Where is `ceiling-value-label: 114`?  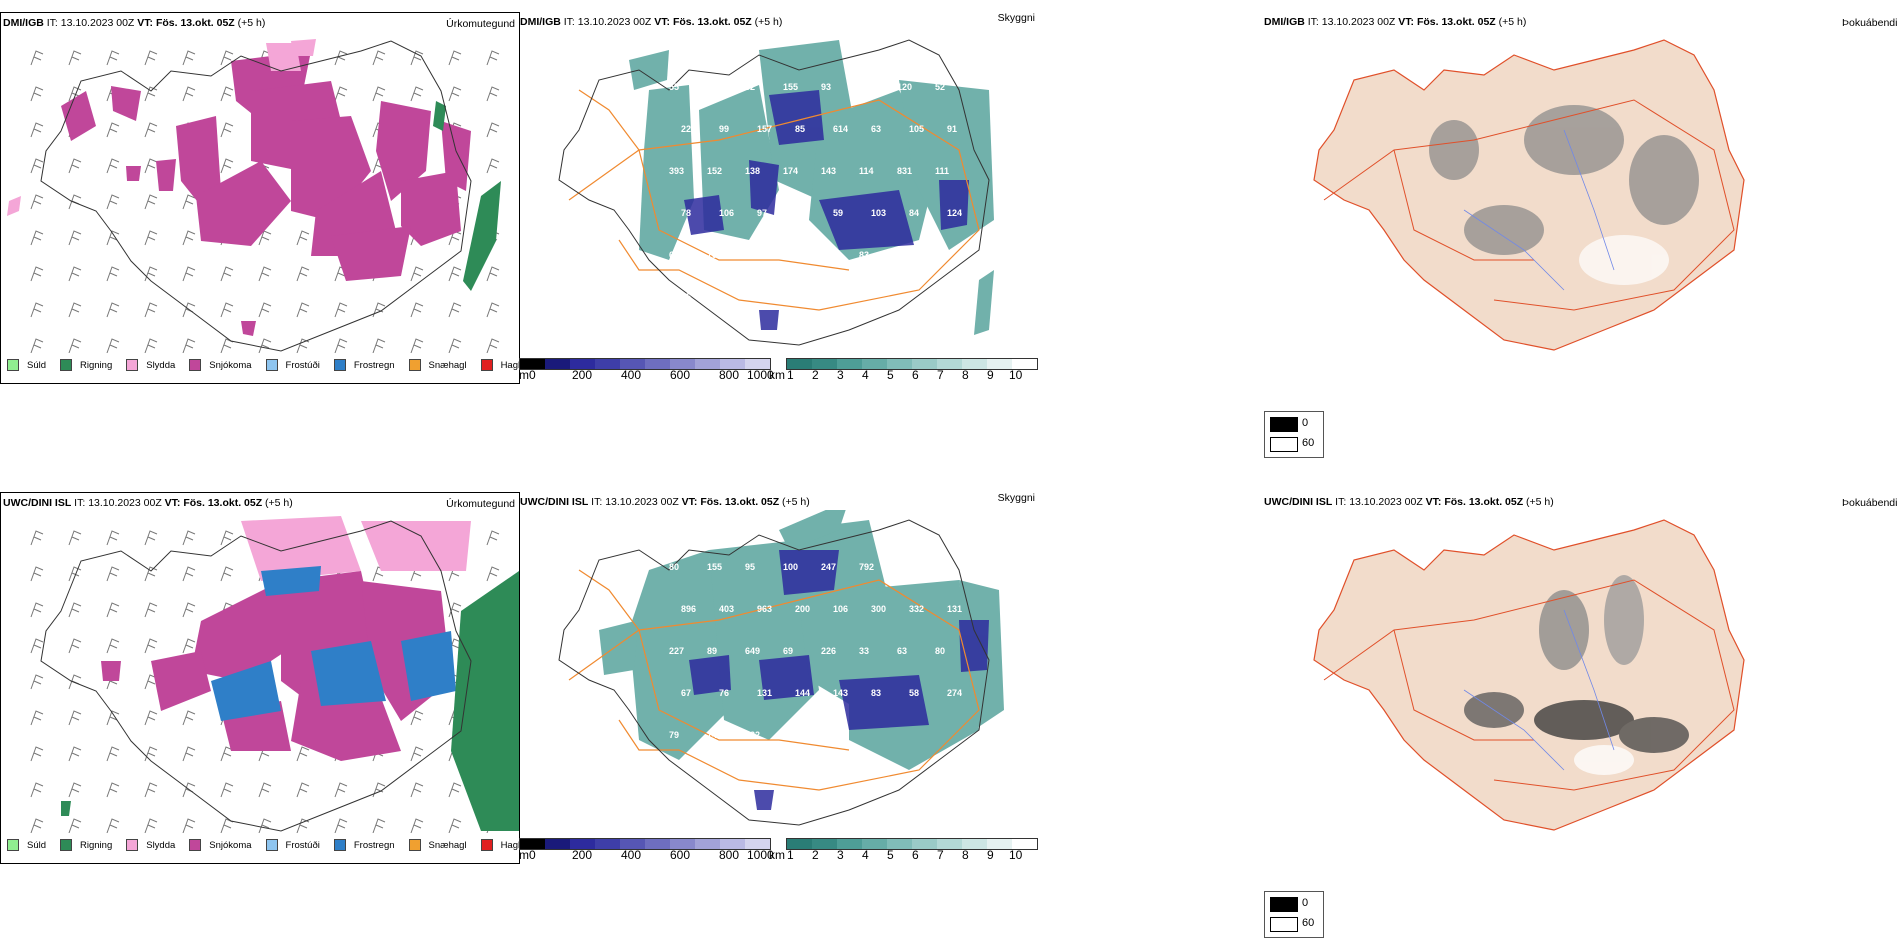
ceiling-value-label: 114 is located at coordinates (866, 171).